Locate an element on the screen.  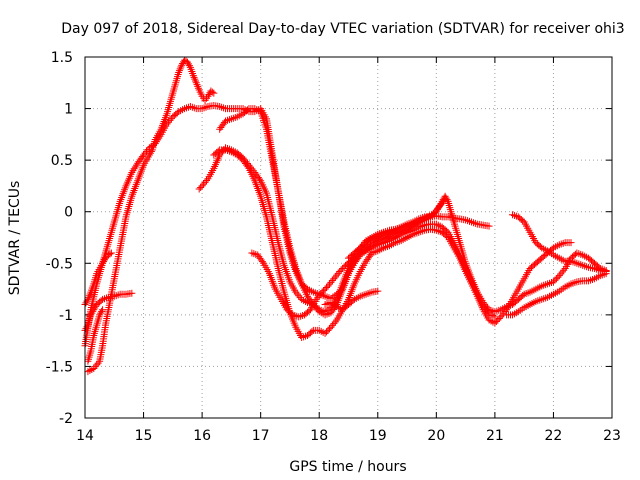
y-tick-label: 0.5 is located at coordinates (62, 161).